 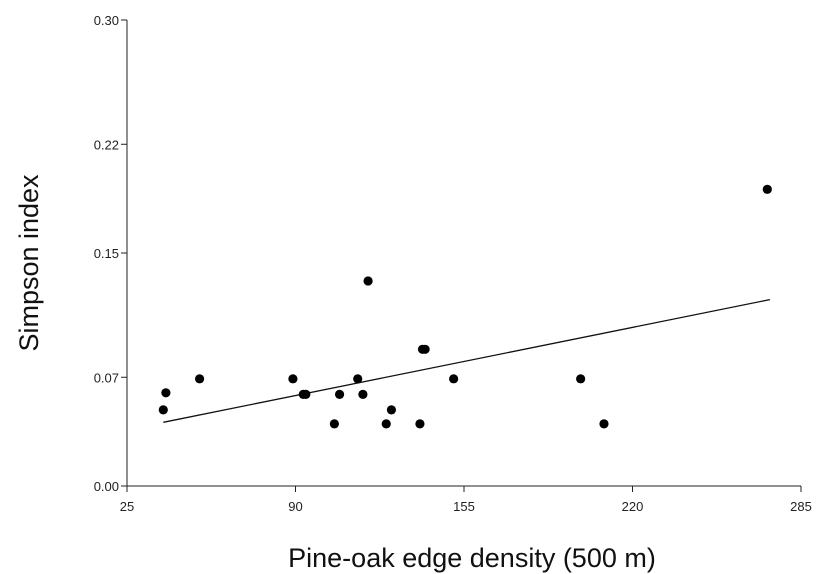 I want to click on x-axis-title: Pine-oak edge density (500 m), so click(x=472, y=558).